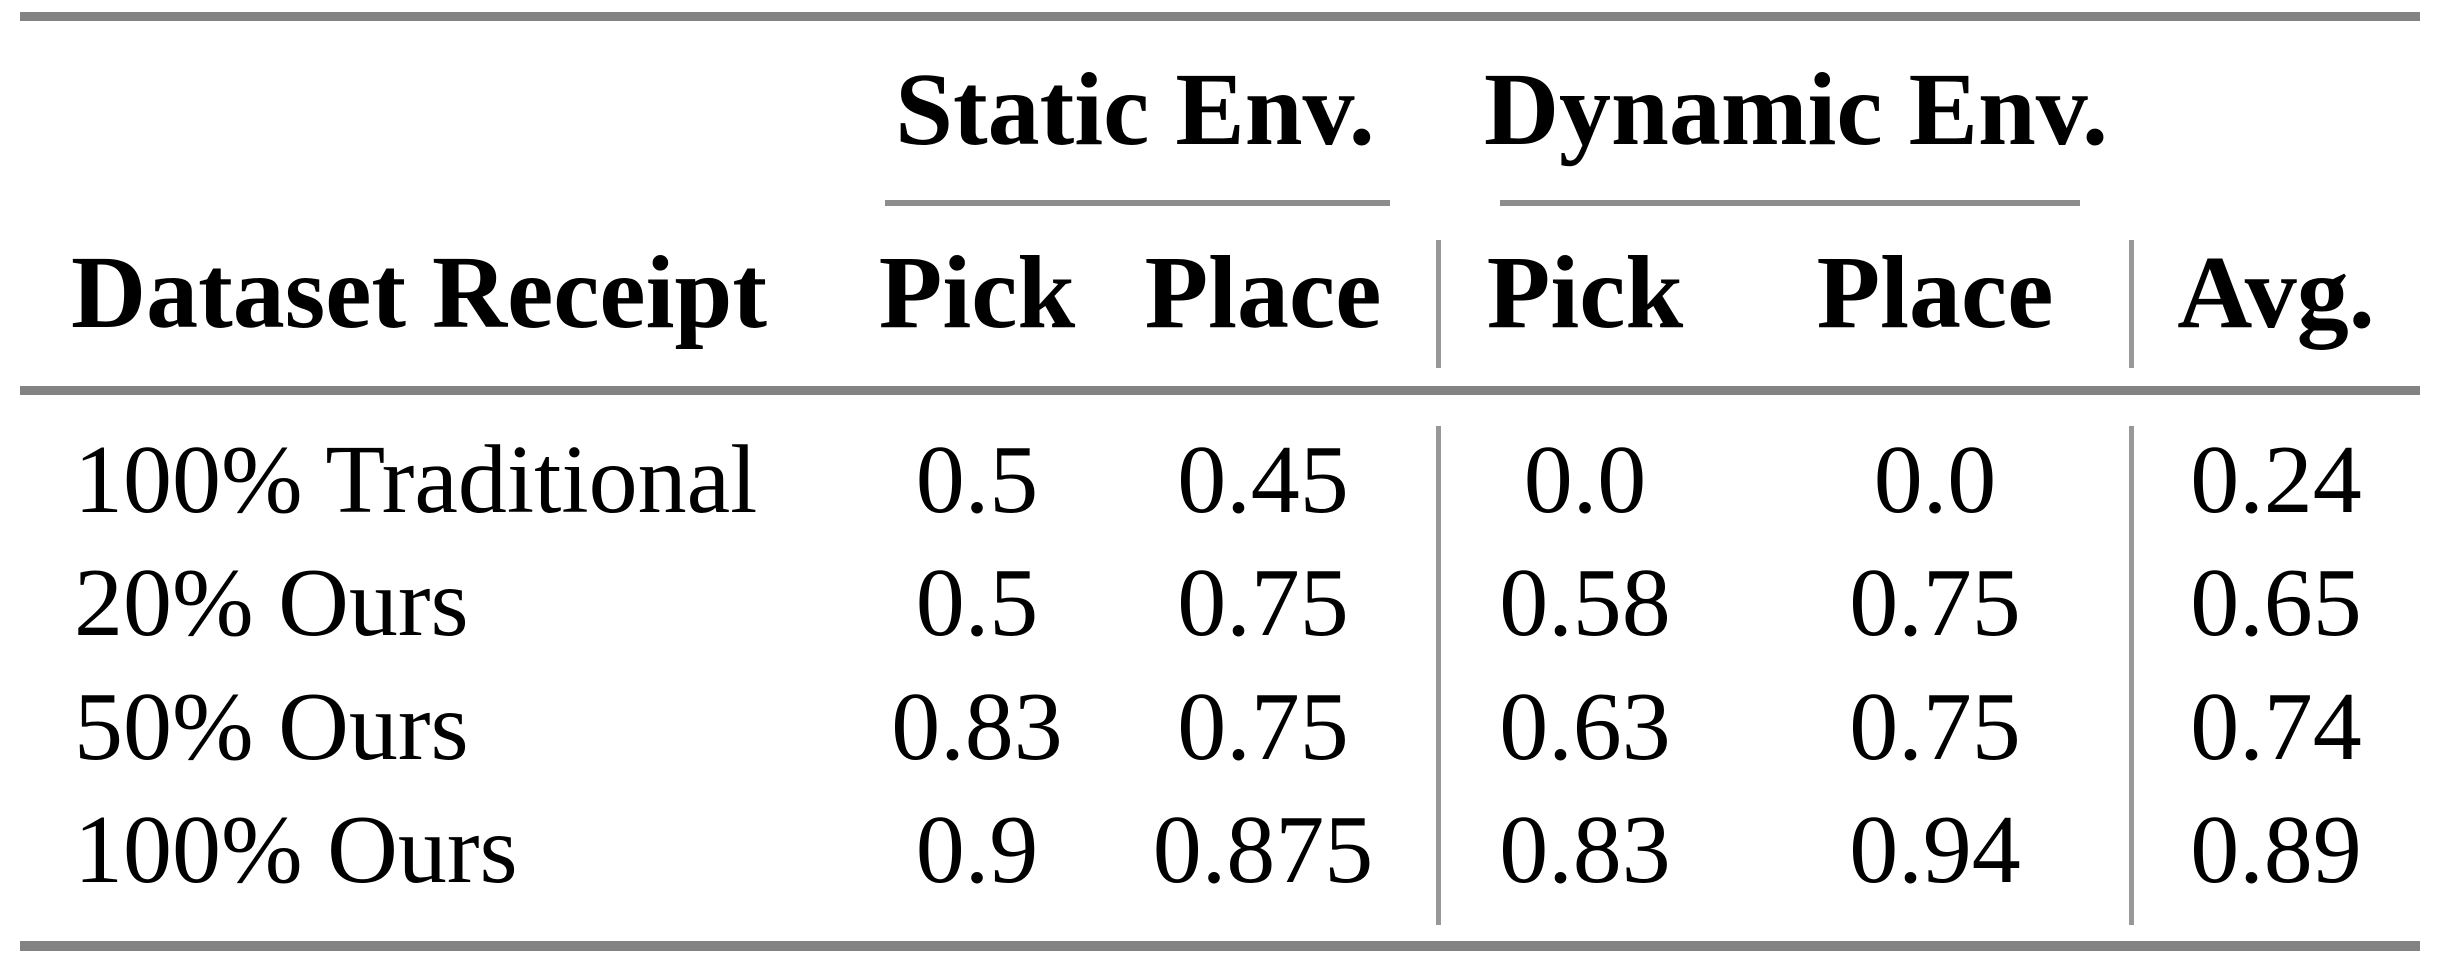 Image resolution: width=2440 pixels, height=966 pixels. Describe the element at coordinates (977, 292) in the screenshot. I see `column-header-static-pick: Pick` at that location.